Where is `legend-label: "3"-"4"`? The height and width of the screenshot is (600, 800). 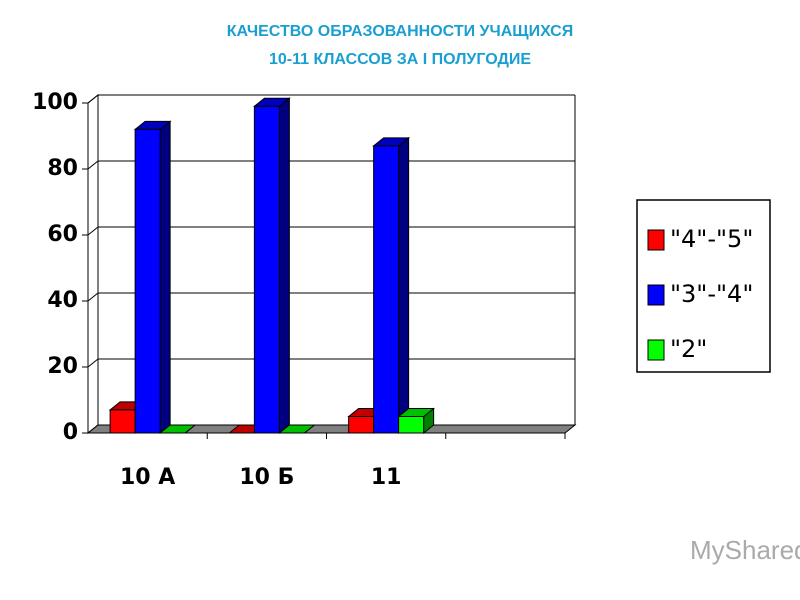 legend-label: "3"-"4" is located at coordinates (711, 294).